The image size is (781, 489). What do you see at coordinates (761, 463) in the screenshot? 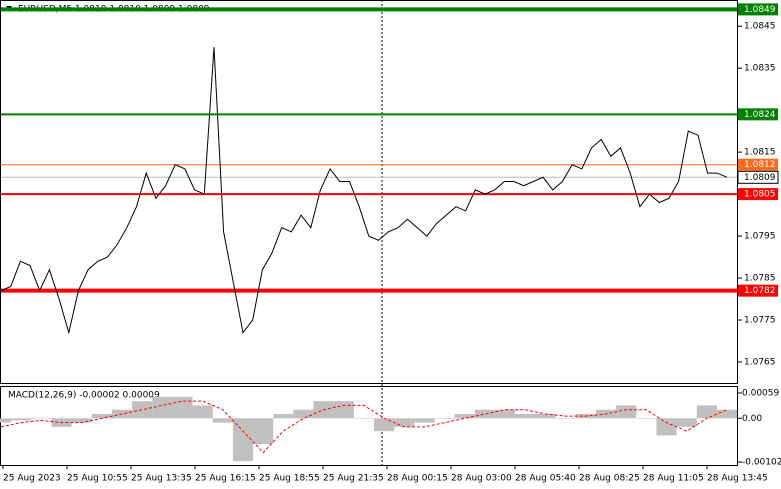
I see `macd-y-tick-label: -0.00102` at bounding box center [761, 463].